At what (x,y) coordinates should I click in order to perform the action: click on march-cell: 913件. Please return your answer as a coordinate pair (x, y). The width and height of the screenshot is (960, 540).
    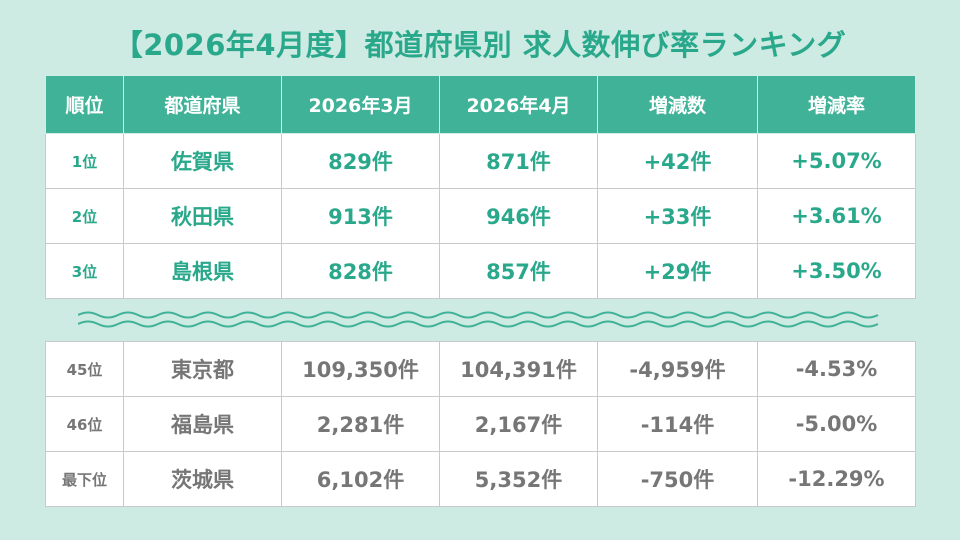
    Looking at the image, I should click on (360, 216).